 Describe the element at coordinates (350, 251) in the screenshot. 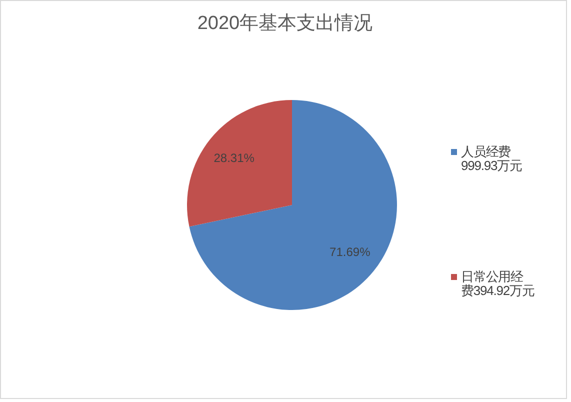

I see `data-label: 71.69%` at that location.